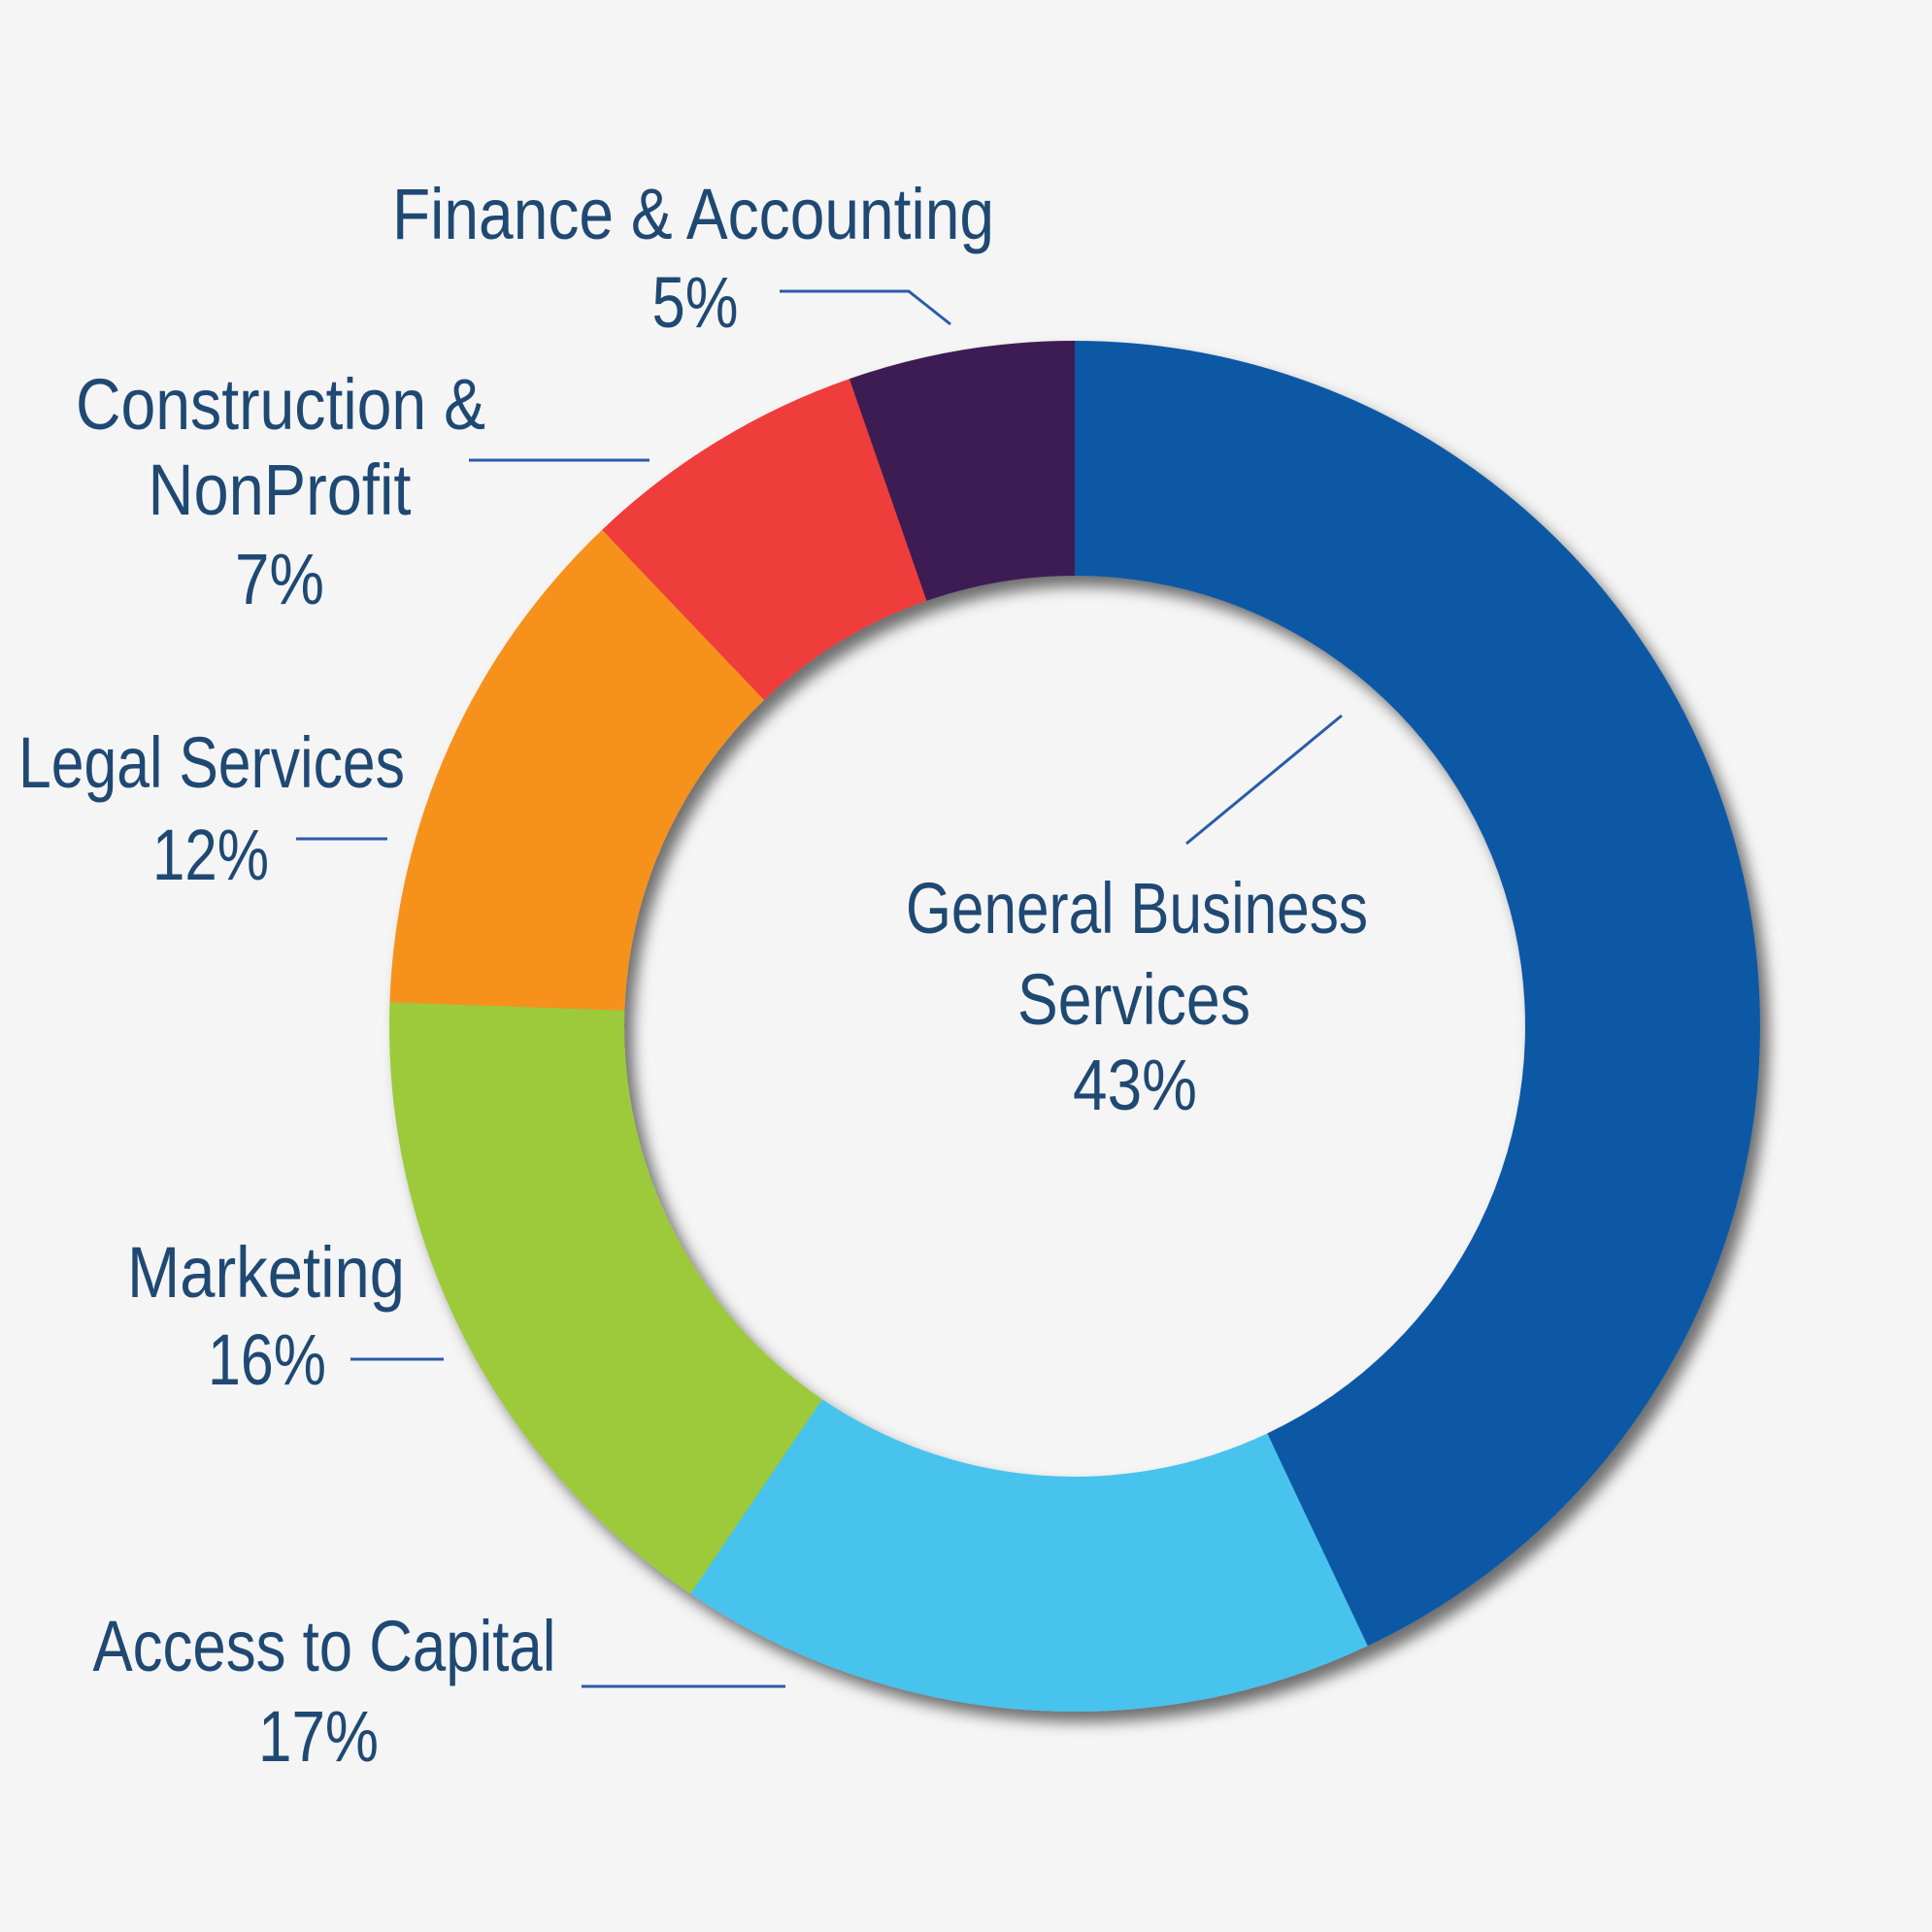 The image size is (1932, 1932). Describe the element at coordinates (280, 404) in the screenshot. I see `svg-text: Construction &` at that location.